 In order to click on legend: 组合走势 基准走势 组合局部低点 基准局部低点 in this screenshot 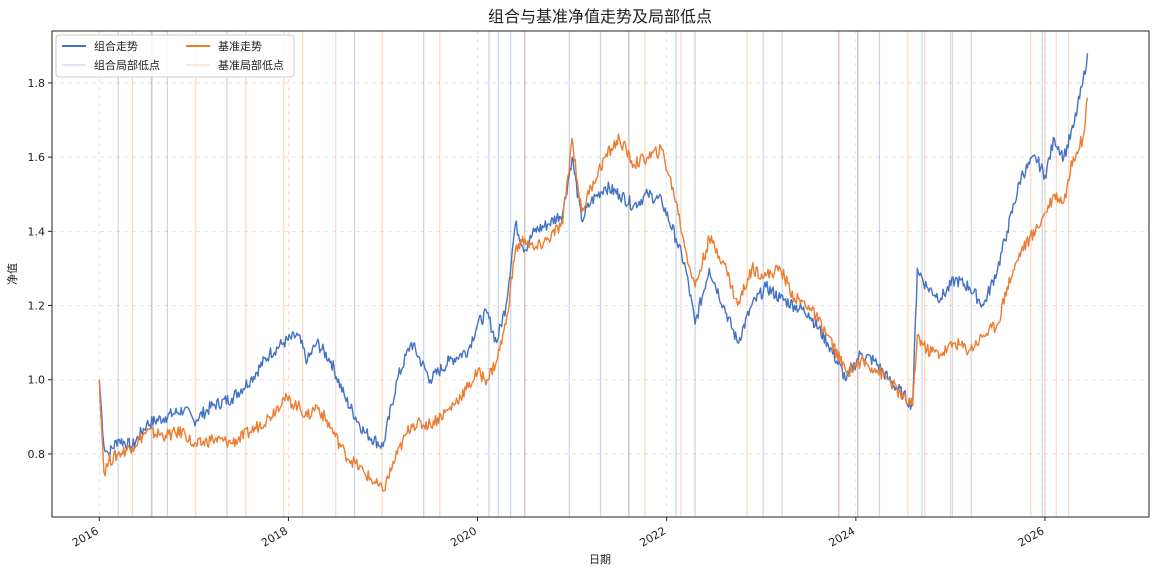, I will do `click(175, 56)`.